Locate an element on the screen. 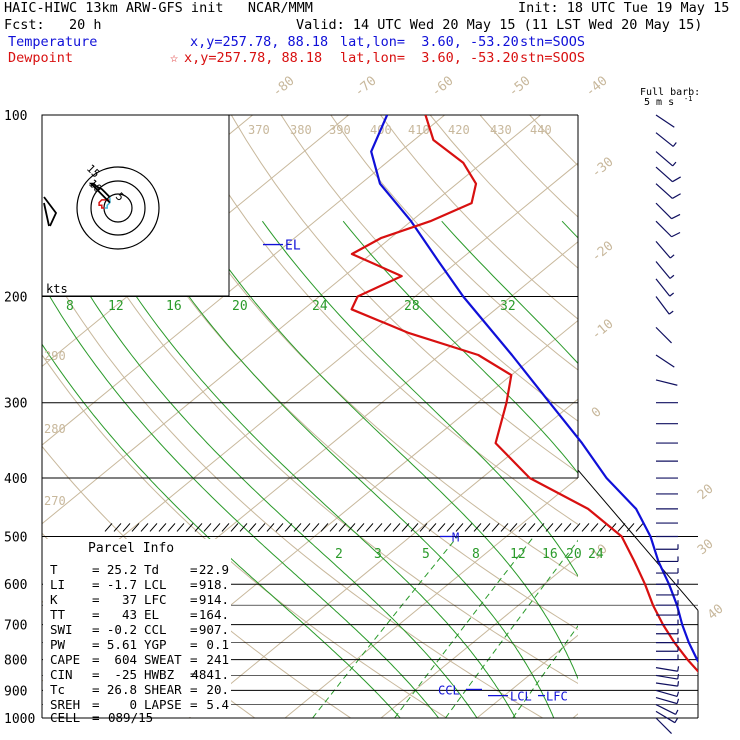 Image resolution: width=740 pixels, height=740 pixels. mixing-ratio-label: 2 is located at coordinates (339, 554).